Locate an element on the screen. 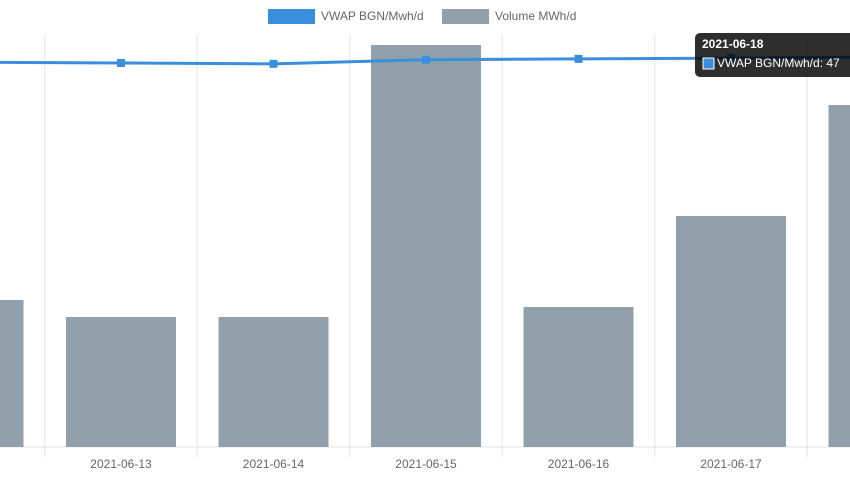 This screenshot has width=850, height=480. legend-label: VWAP BGN/Mwh/d is located at coordinates (372, 16).